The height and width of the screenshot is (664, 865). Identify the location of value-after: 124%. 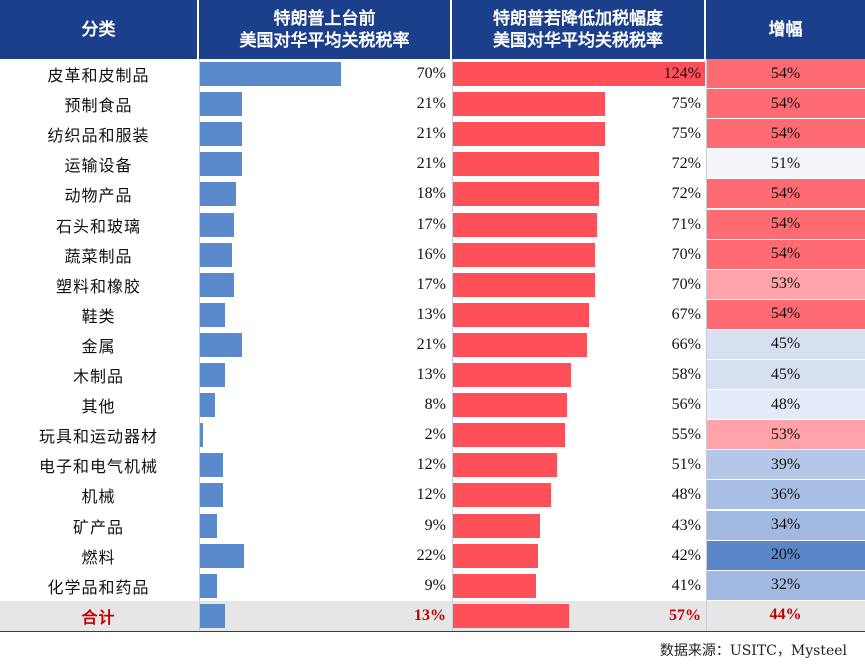
(682, 73).